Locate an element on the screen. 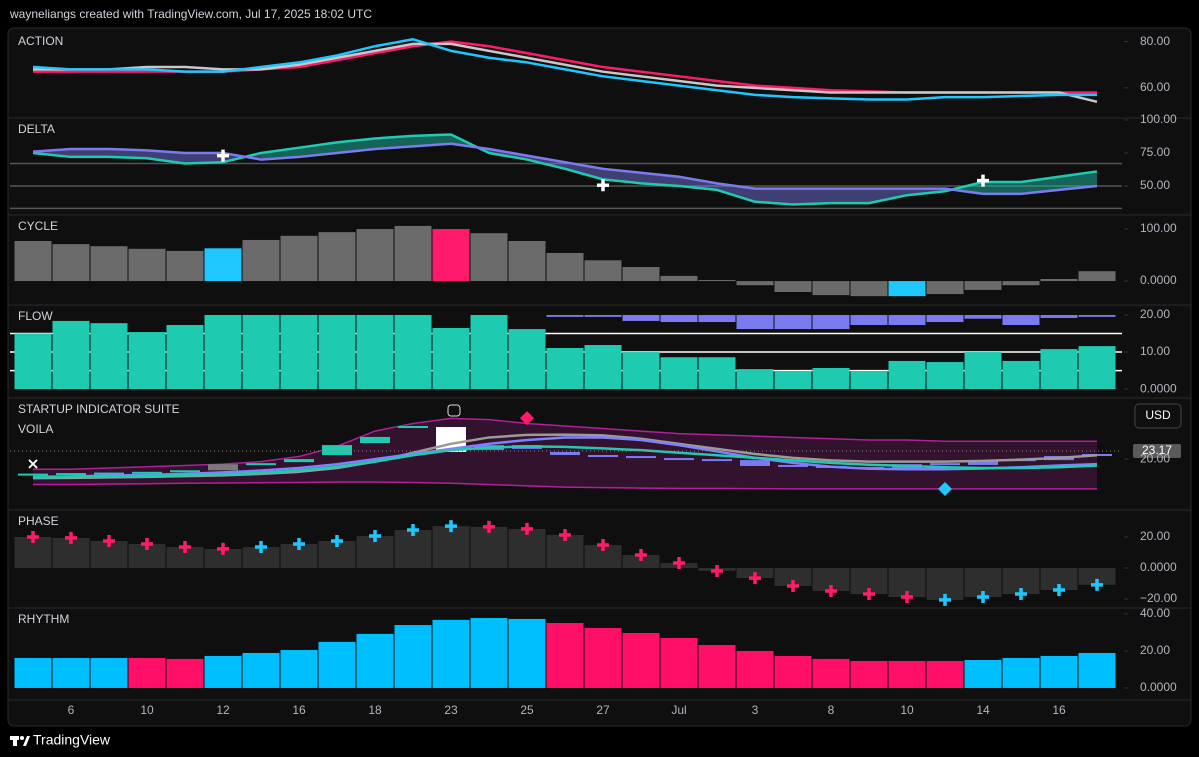  indicator-icon is located at coordinates (454, 410).